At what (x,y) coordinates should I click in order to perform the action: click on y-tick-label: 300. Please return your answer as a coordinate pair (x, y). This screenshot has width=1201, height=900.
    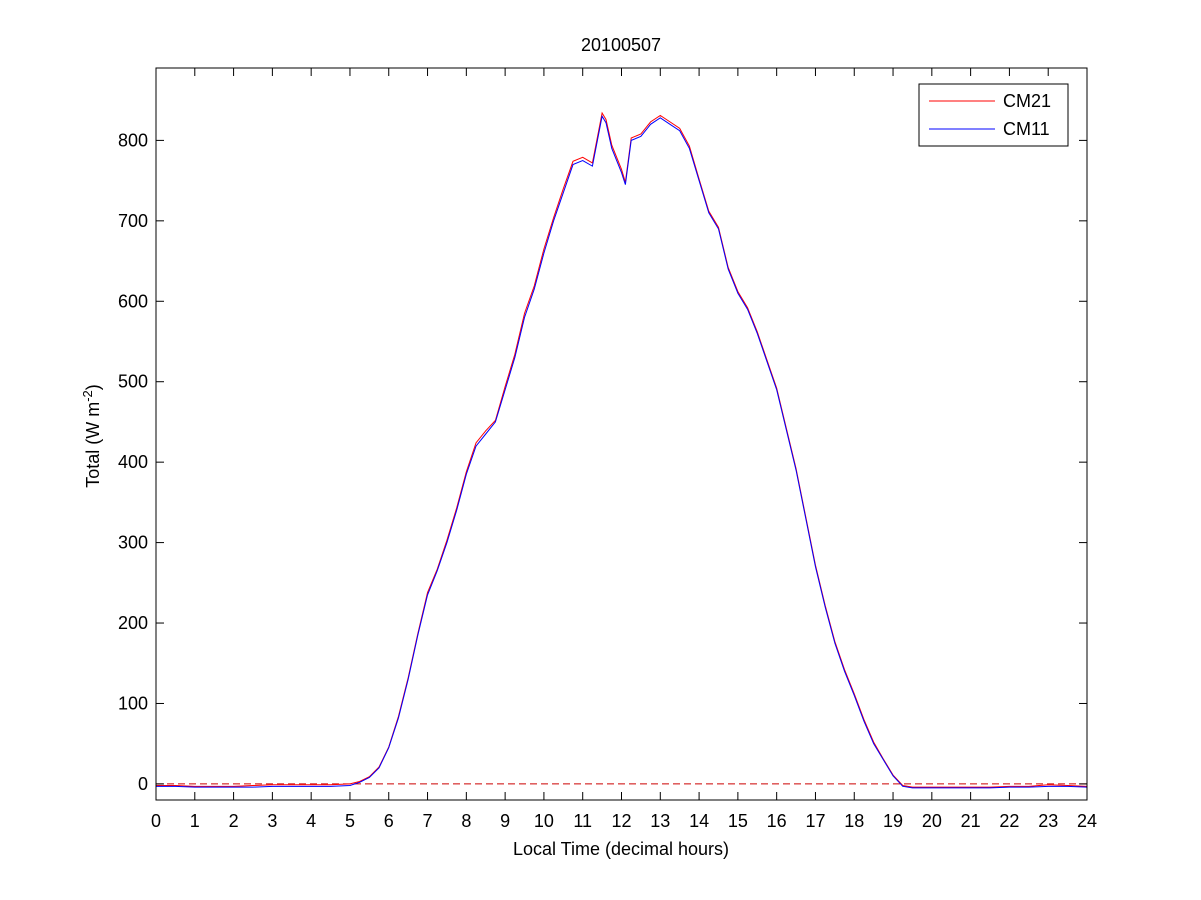
    Looking at the image, I should click on (133, 543).